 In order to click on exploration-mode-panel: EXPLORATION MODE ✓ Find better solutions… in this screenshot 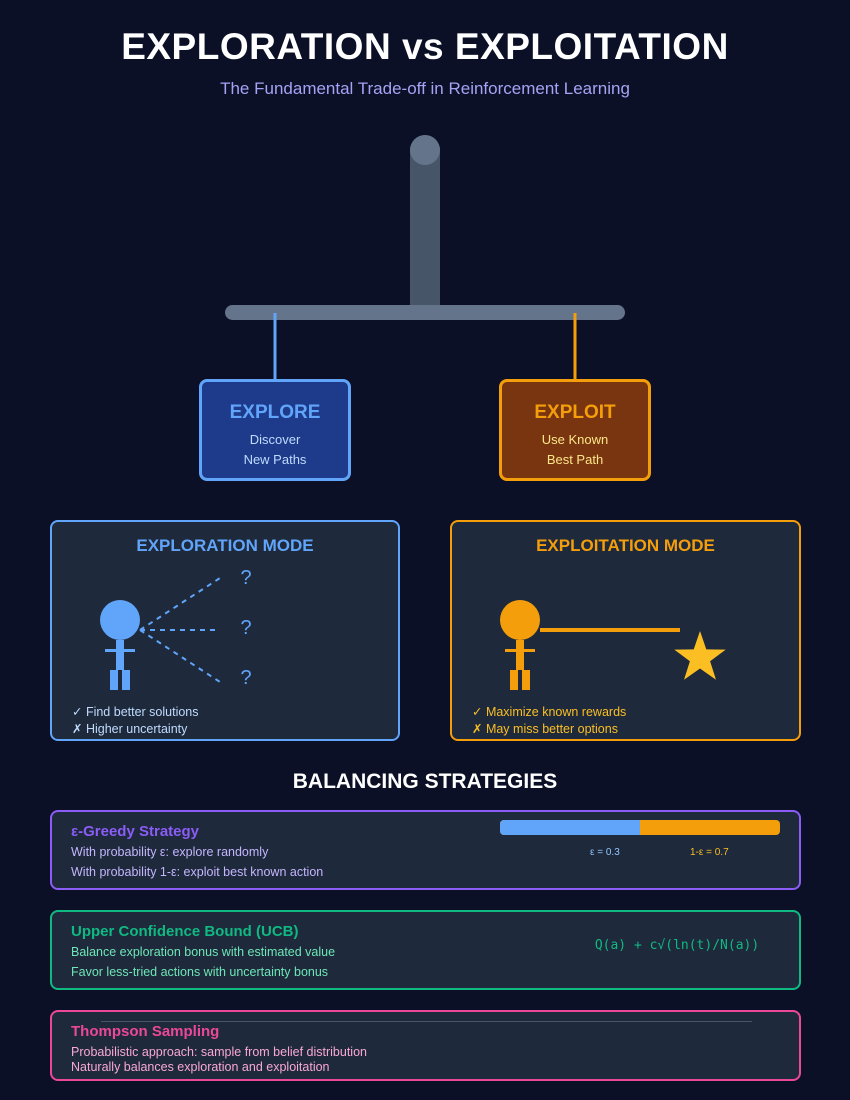, I will do `click(225, 630)`.